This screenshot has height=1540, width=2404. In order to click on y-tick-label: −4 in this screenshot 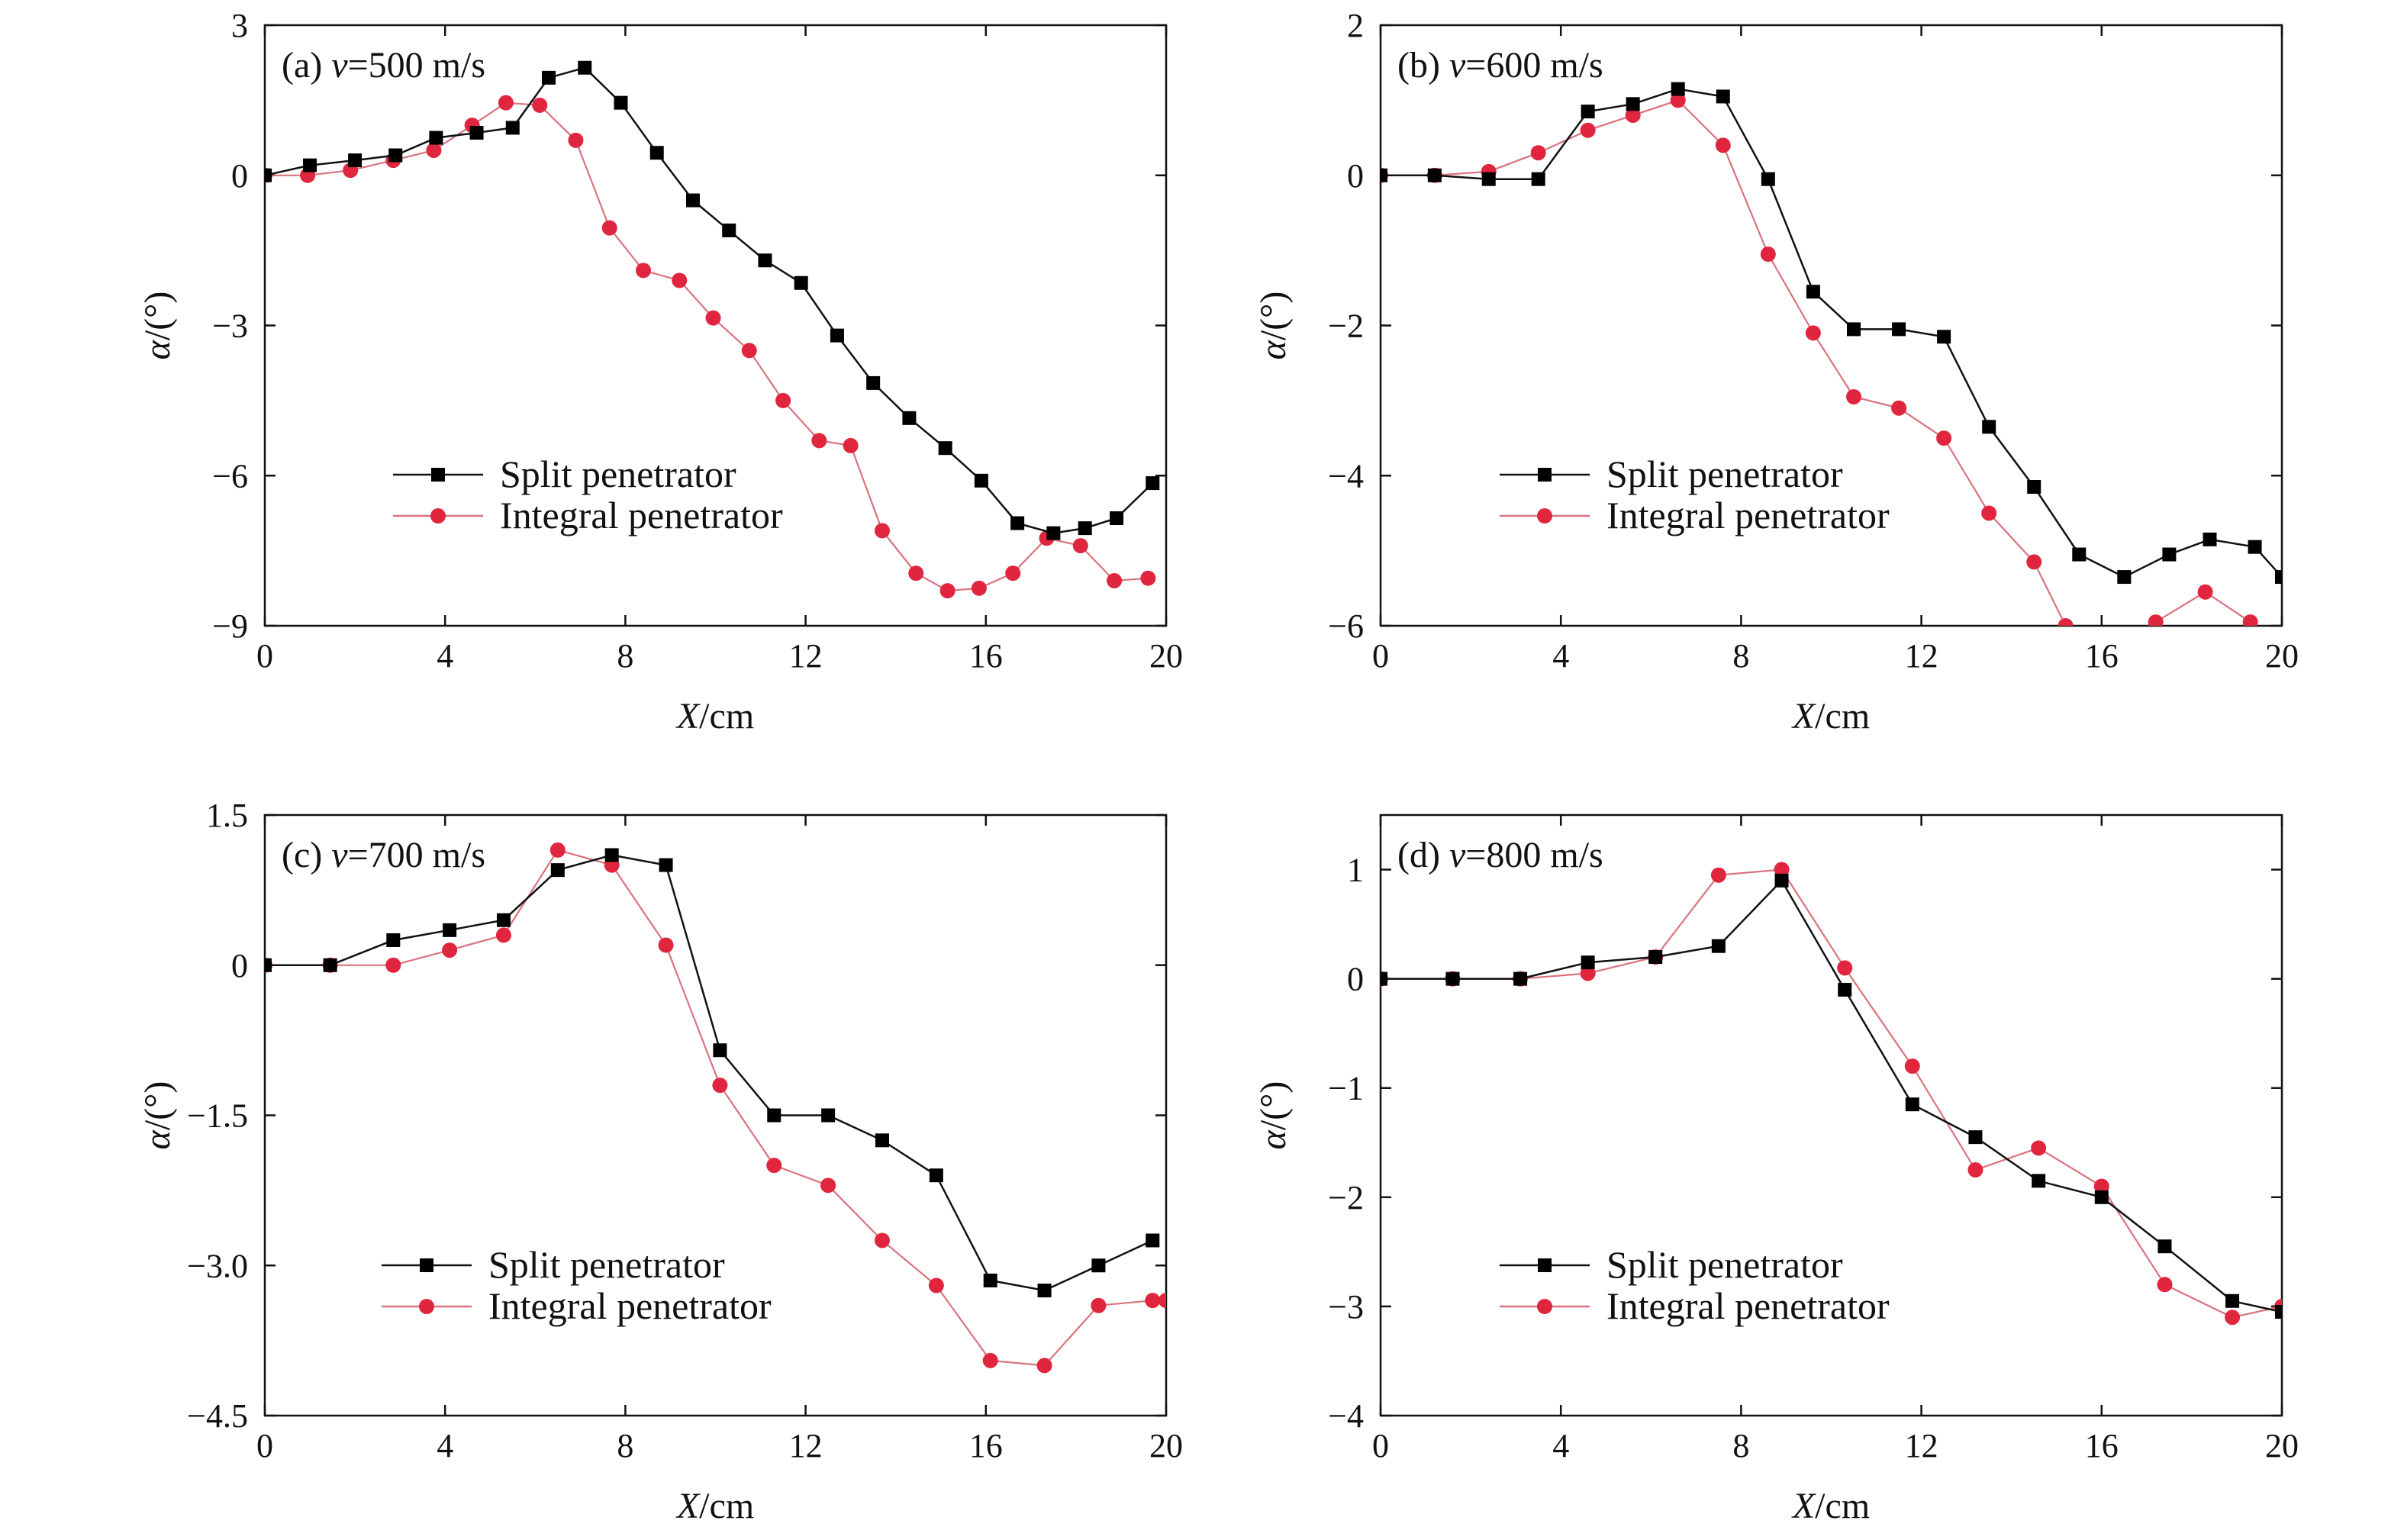, I will do `click(1346, 476)`.